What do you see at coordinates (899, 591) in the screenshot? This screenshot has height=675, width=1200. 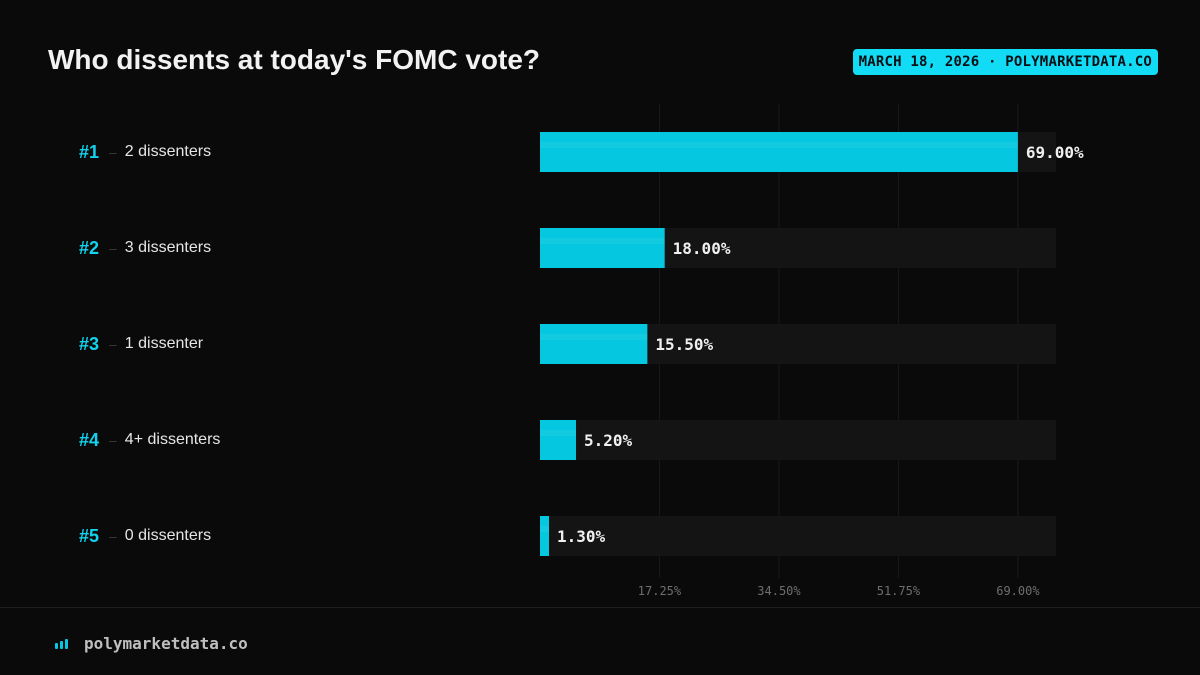 I see `x-tick-label: 51.75%` at bounding box center [899, 591].